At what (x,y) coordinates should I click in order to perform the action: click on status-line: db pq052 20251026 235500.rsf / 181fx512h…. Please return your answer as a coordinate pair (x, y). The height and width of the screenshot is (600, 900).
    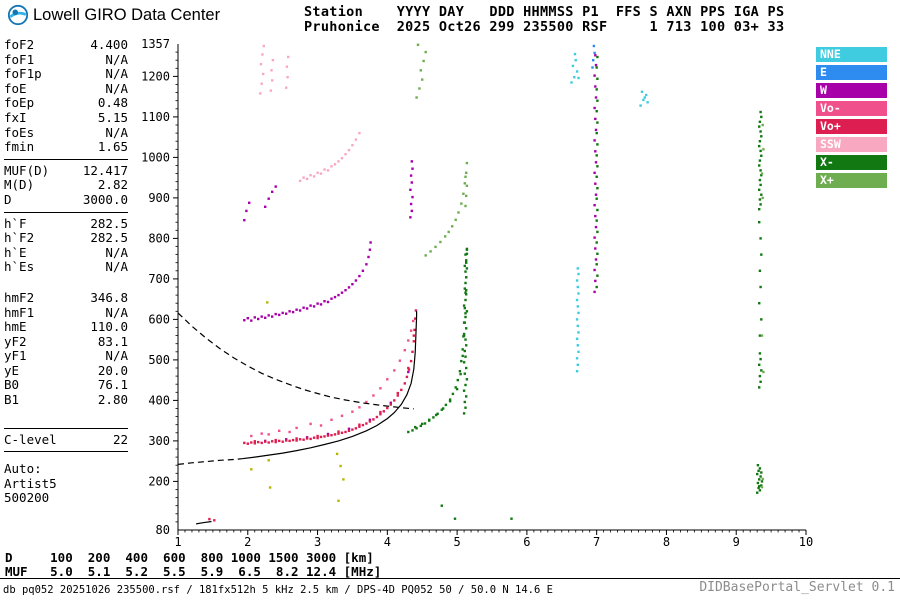
    Looking at the image, I should click on (278, 590).